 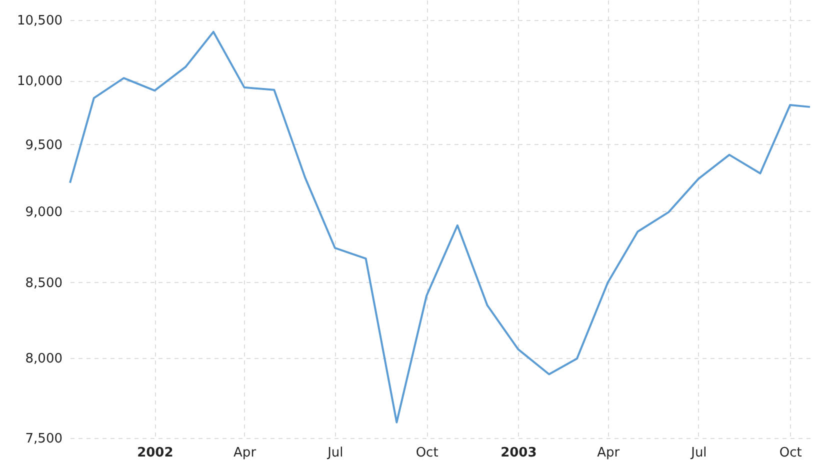 I want to click on y-tick-label: 10,000, so click(x=39, y=82).